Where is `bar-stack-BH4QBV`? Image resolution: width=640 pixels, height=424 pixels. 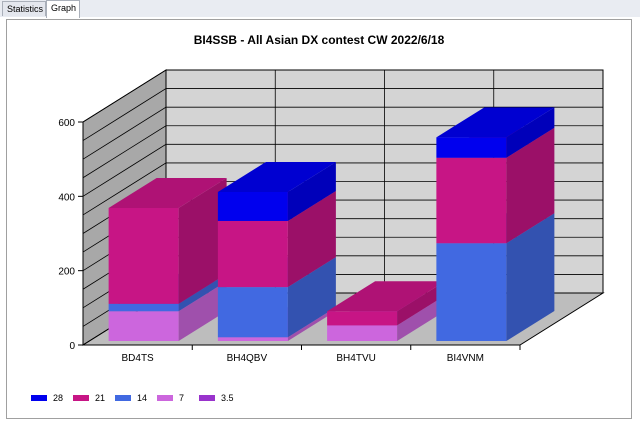
bar-stack-BH4QBV is located at coordinates (276, 251).